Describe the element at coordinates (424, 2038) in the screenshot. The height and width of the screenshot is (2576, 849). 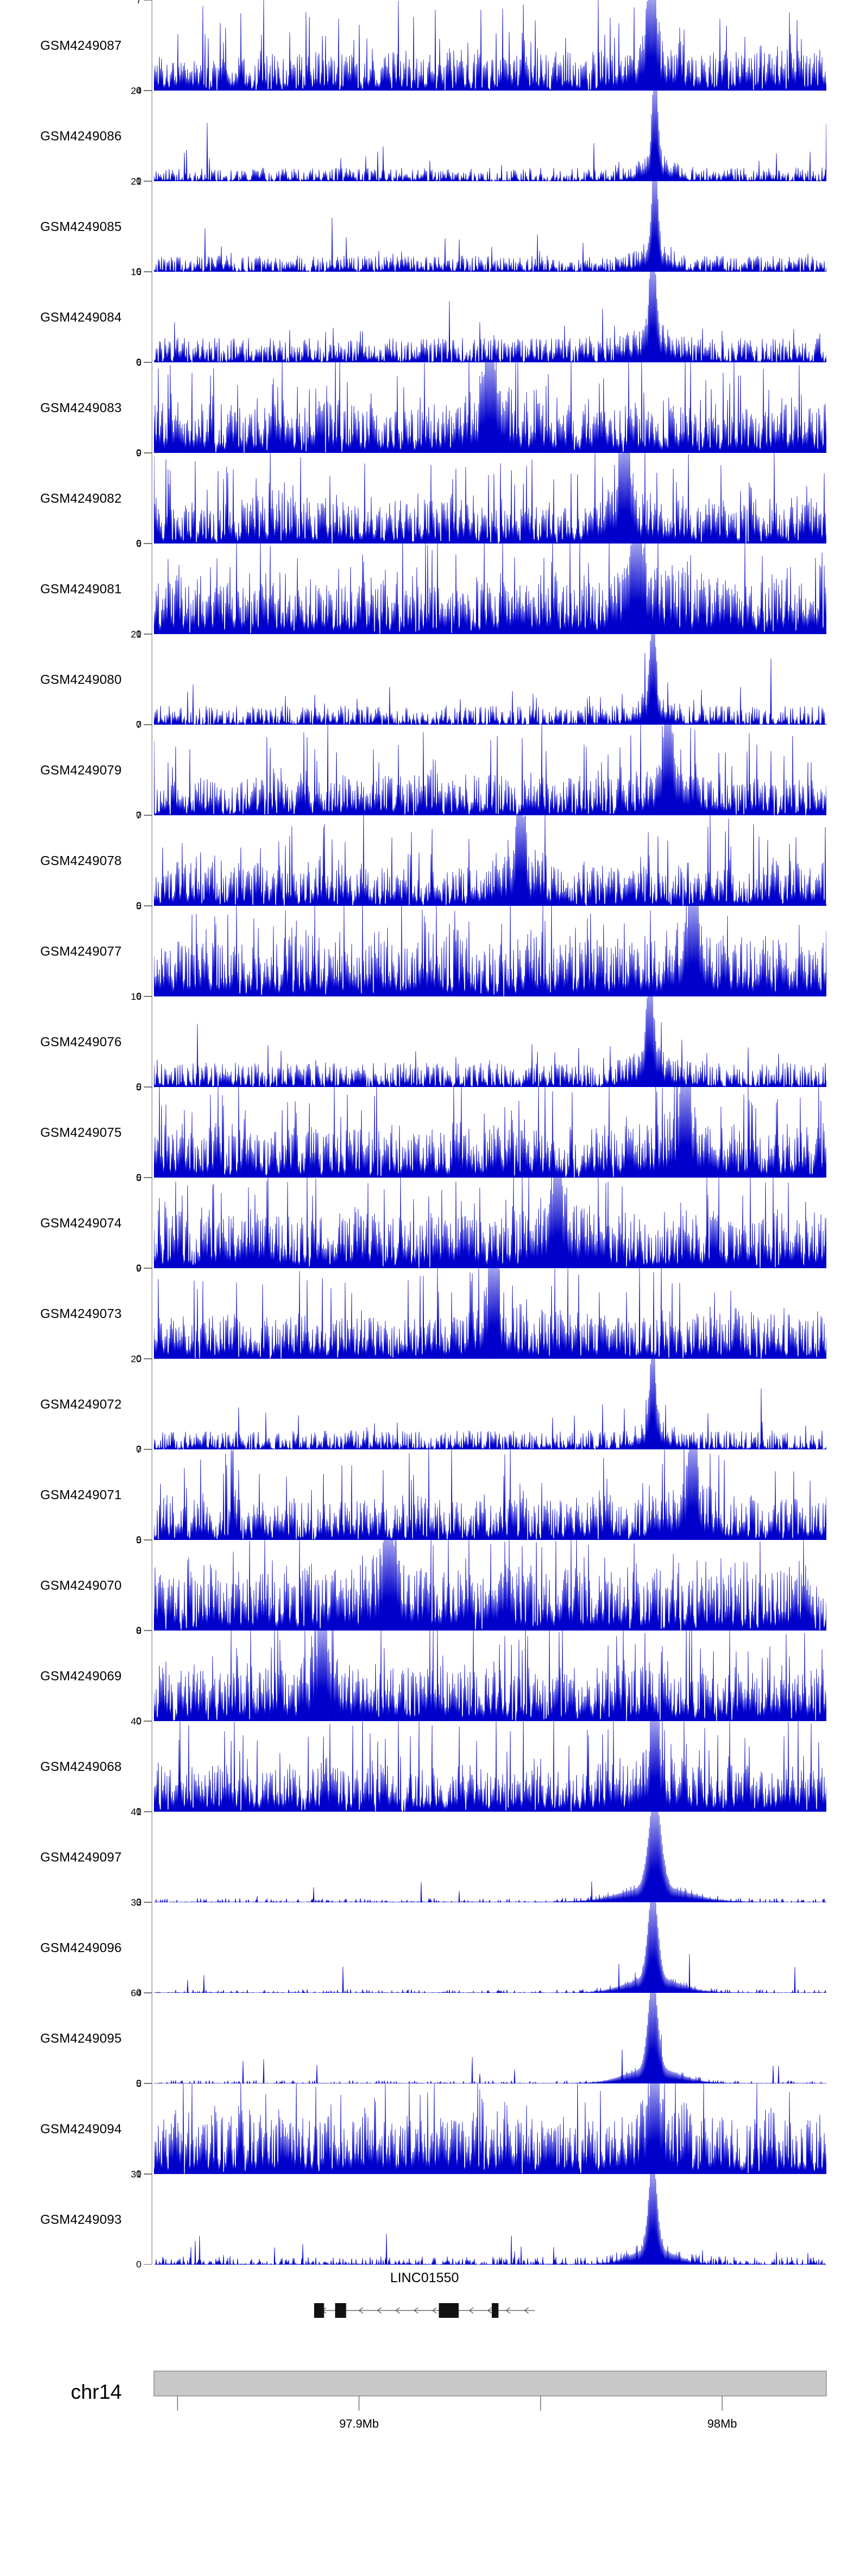
I see `coverage-track: GSM4249095 64 0` at that location.